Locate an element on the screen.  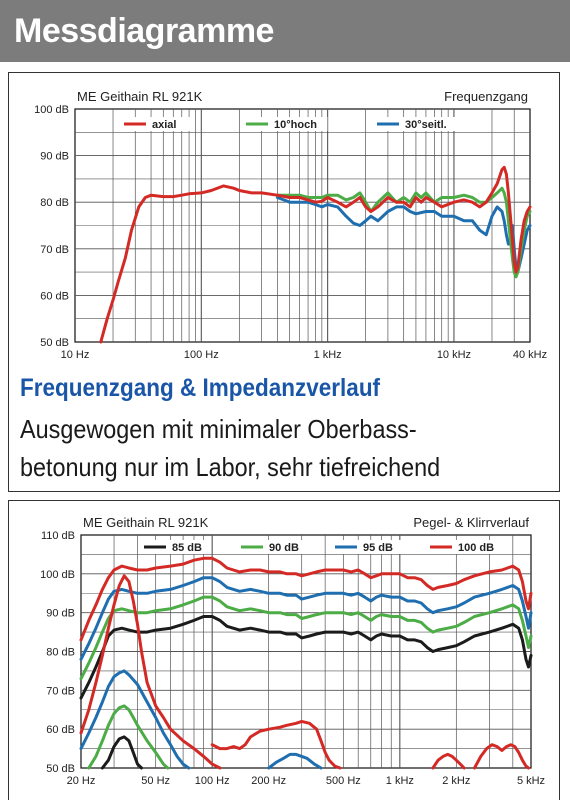
legend-label: 90 dB is located at coordinates (284, 548).